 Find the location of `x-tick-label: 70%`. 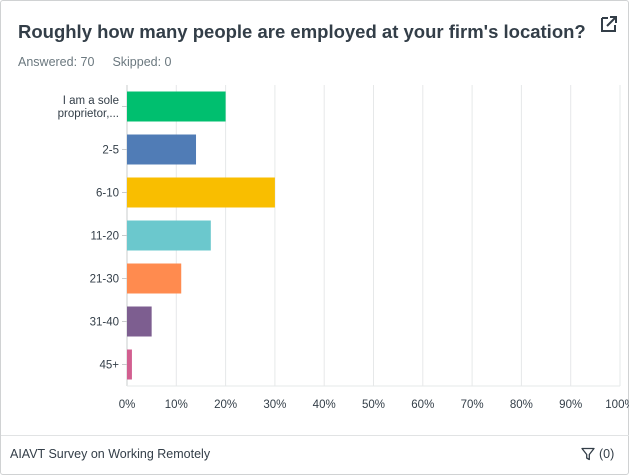

x-tick-label: 70% is located at coordinates (472, 405).